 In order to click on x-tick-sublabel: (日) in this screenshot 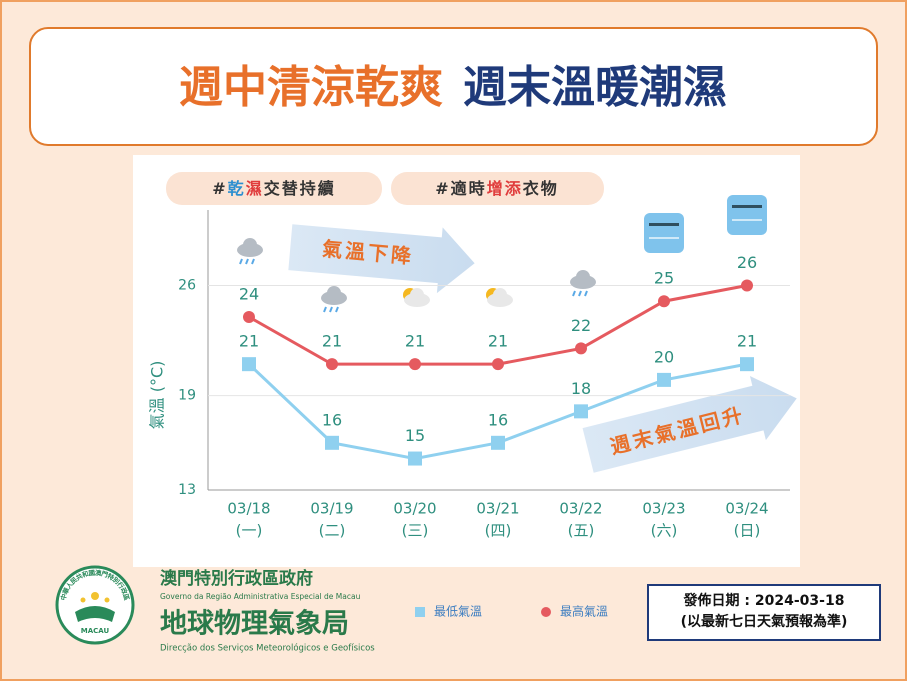, I will do `click(747, 531)`.